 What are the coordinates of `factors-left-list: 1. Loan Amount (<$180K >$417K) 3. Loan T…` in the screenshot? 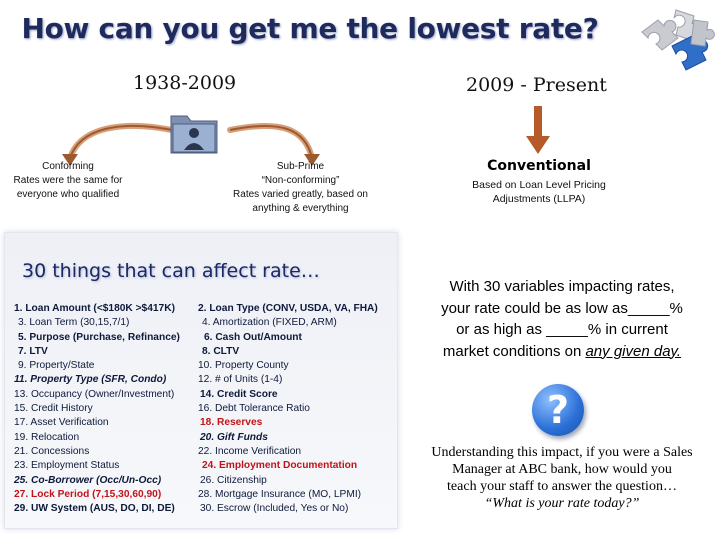 It's located at (97, 409).